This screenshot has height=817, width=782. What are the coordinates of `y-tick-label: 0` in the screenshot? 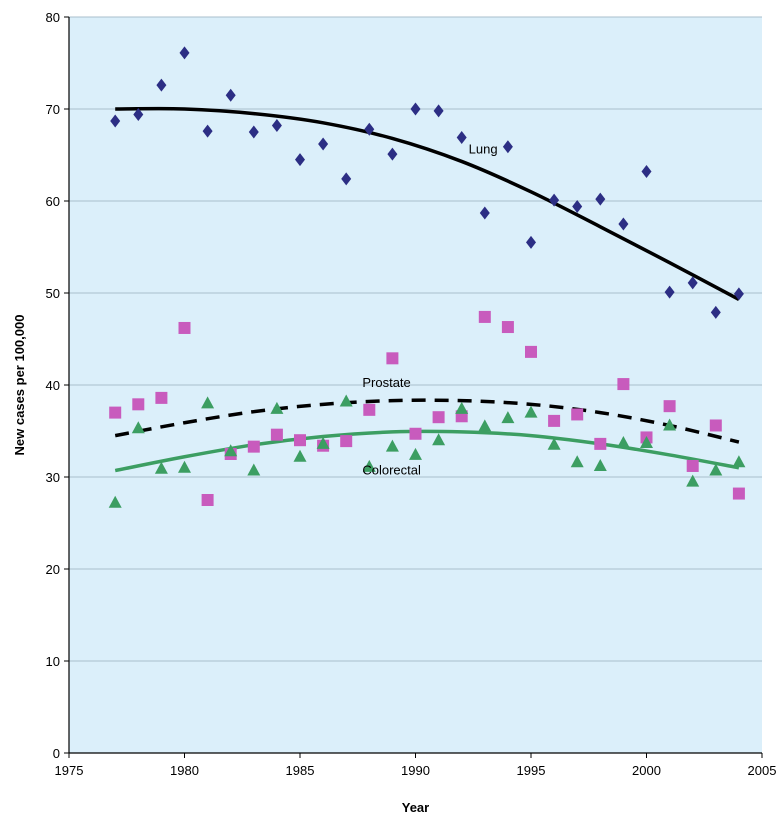 It's located at (56, 753).